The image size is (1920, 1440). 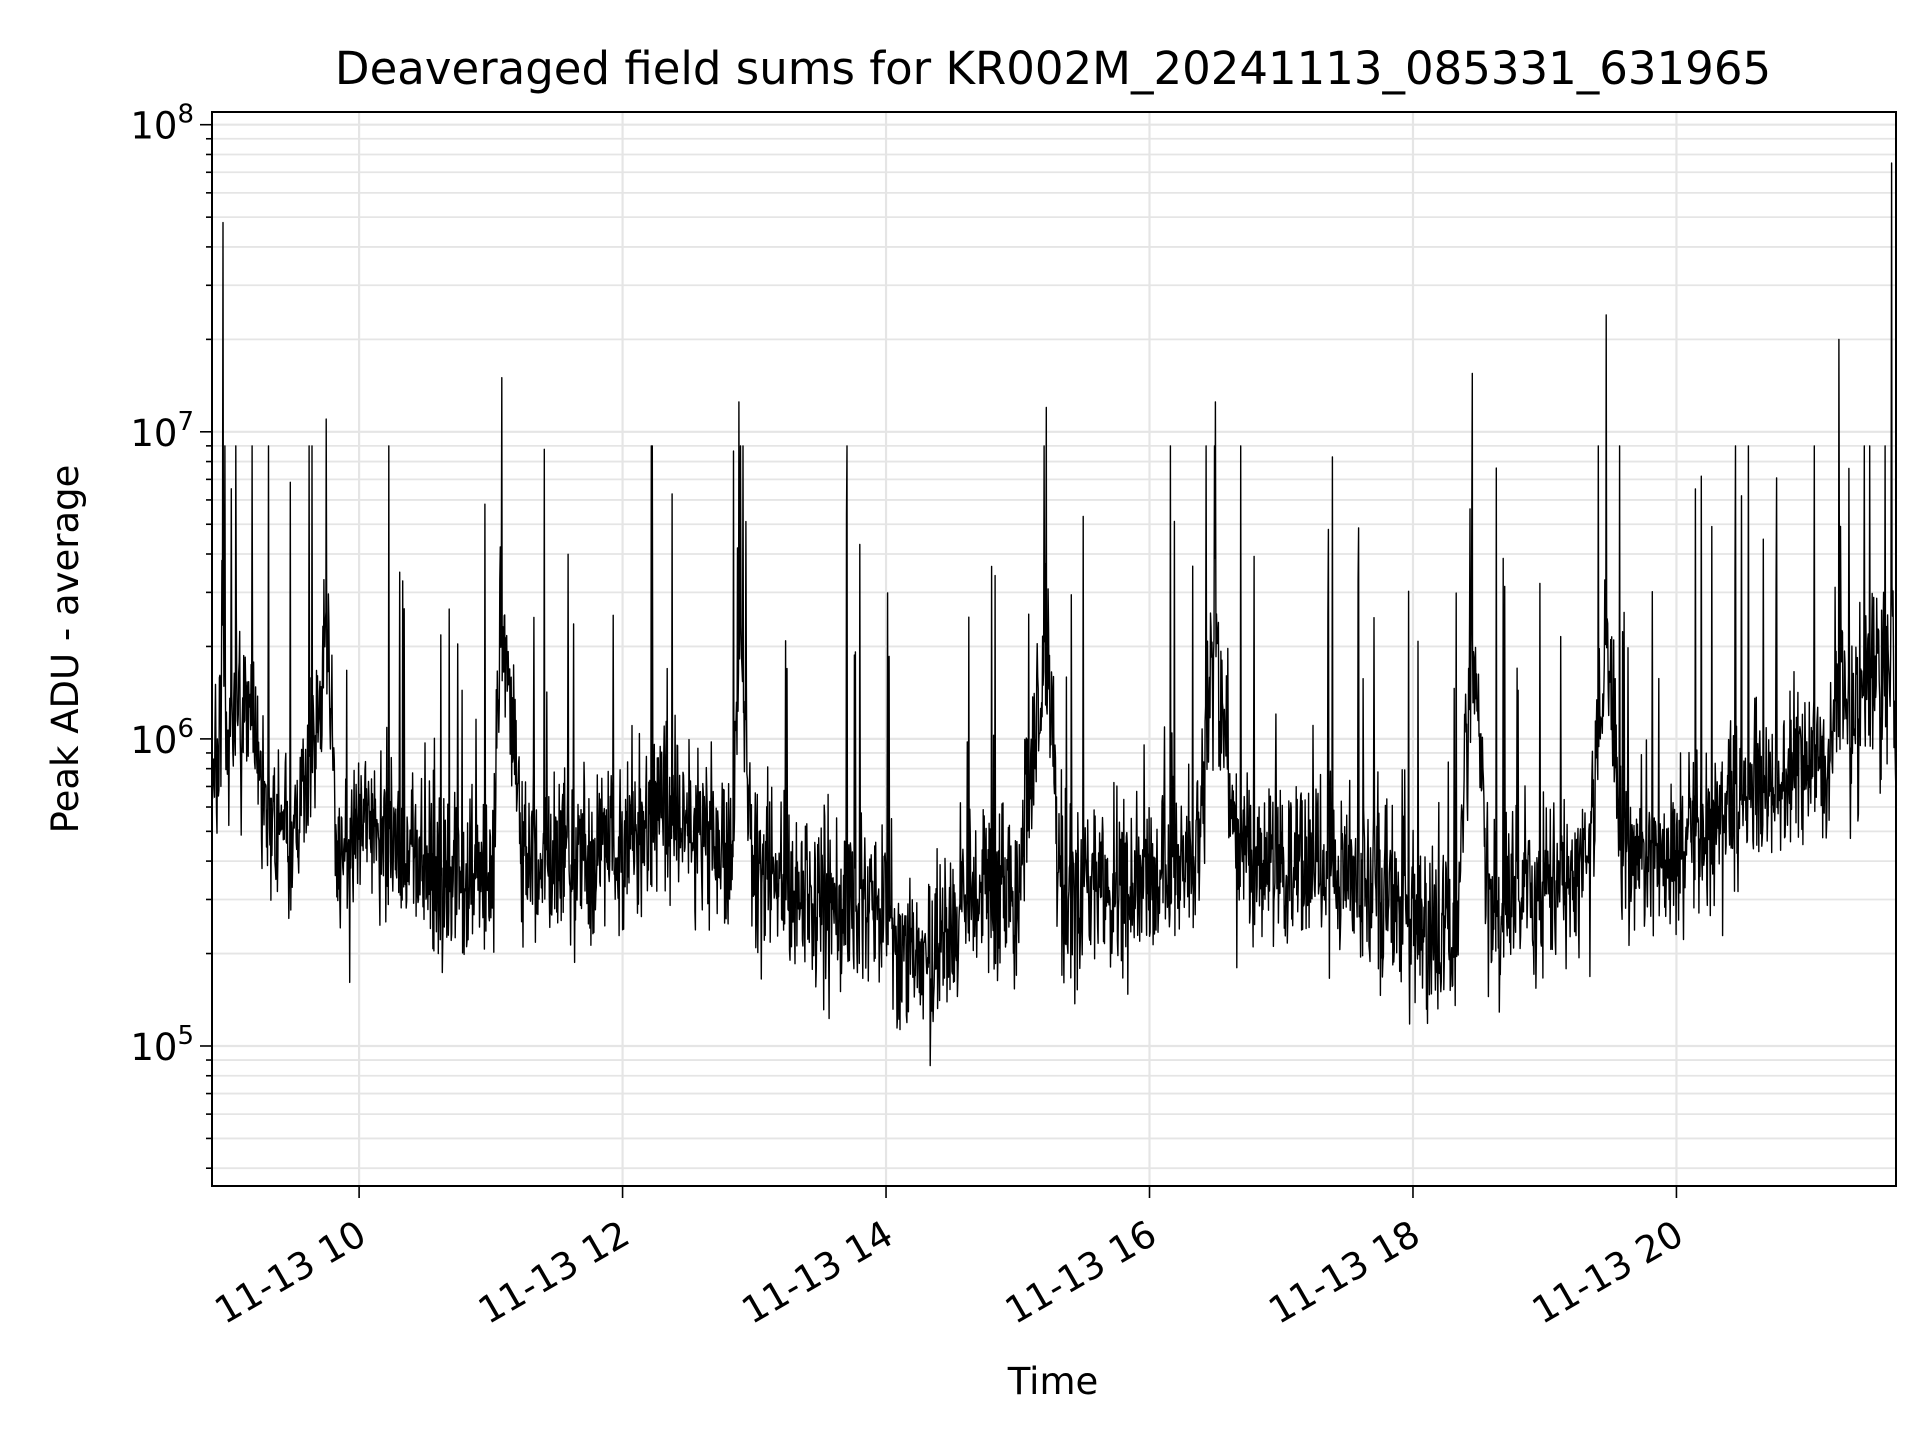 I want to click on y-tick-label: 108, so click(x=162, y=124).